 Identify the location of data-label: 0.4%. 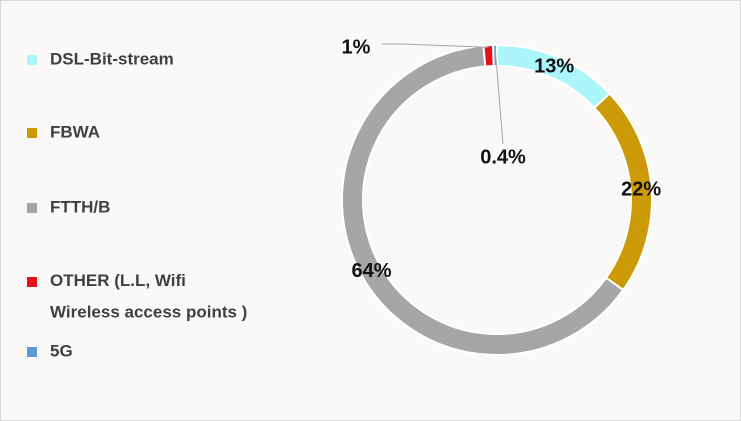
(503, 157).